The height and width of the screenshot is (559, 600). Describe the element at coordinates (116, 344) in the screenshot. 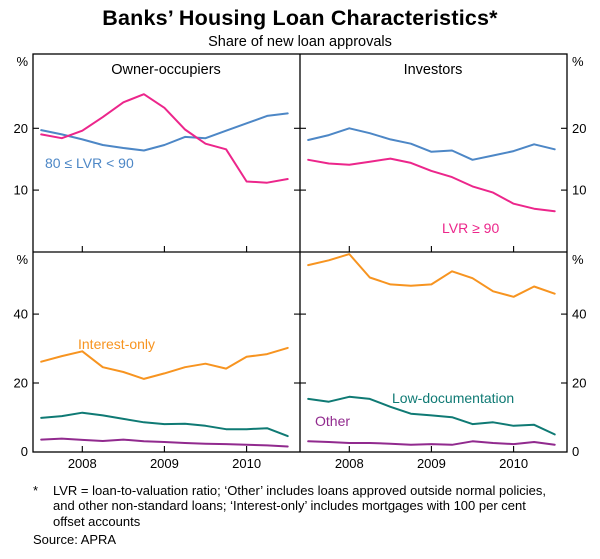

I see `series-label-interest-only: Interest-only` at that location.